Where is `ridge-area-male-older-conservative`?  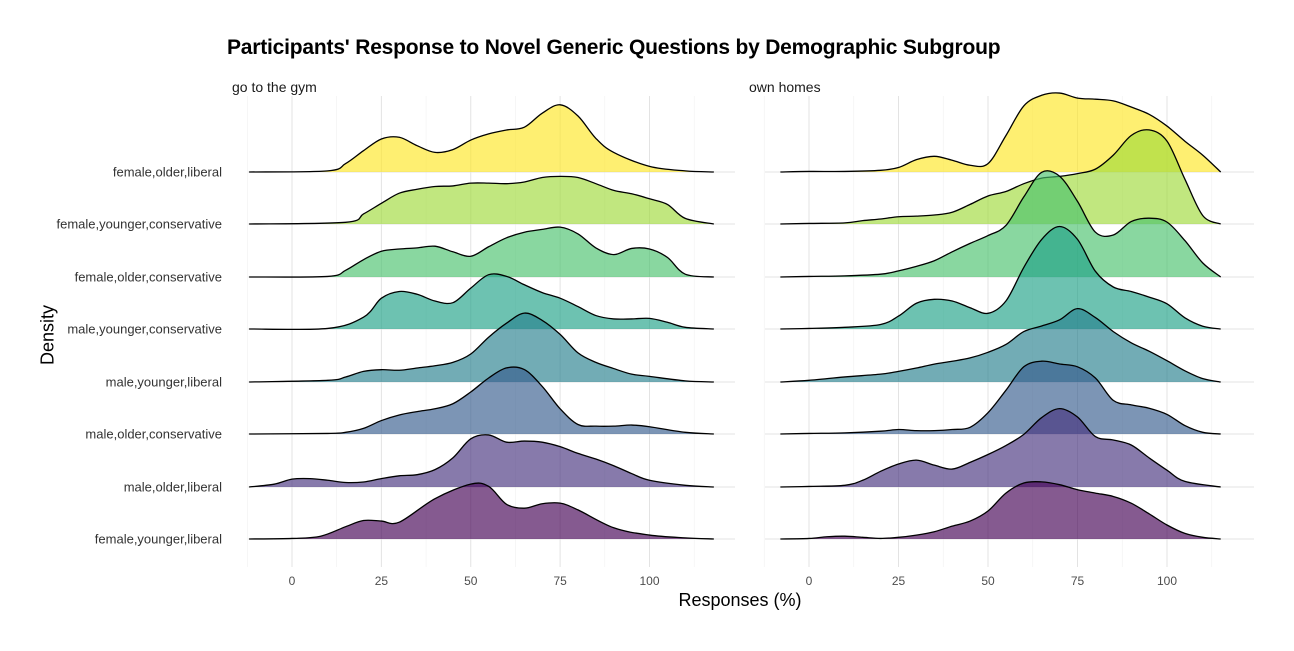
ridge-area-male-older-conservative is located at coordinates (481, 400).